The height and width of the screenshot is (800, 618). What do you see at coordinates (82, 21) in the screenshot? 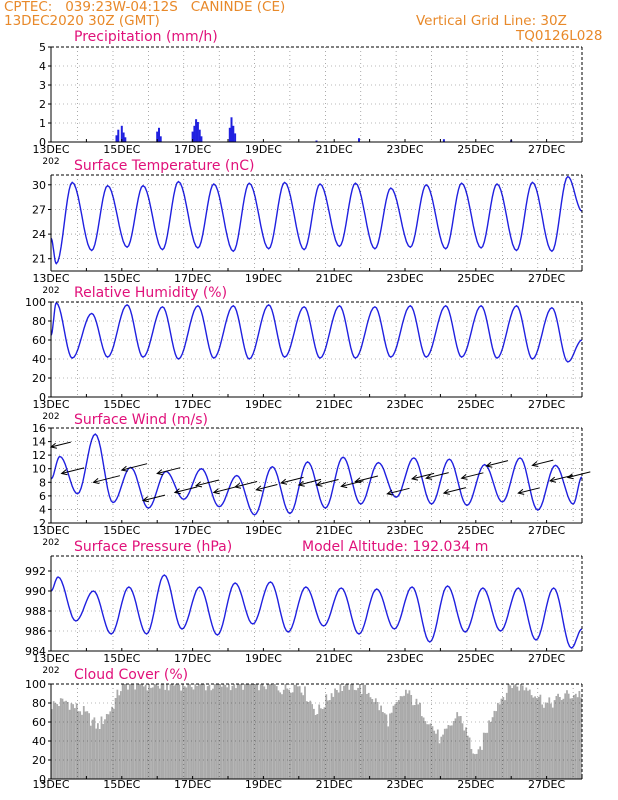
I see `run-time-header: 13DEC2020 30Z (GMT)` at bounding box center [82, 21].